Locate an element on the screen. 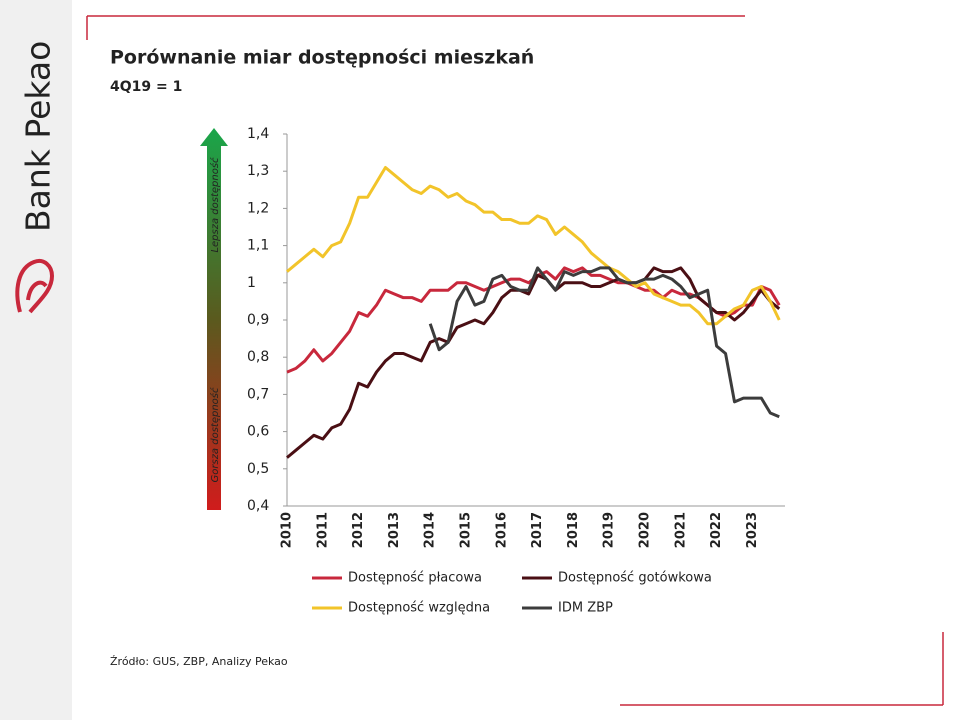  legend-label: IDM ZBP is located at coordinates (585, 608).